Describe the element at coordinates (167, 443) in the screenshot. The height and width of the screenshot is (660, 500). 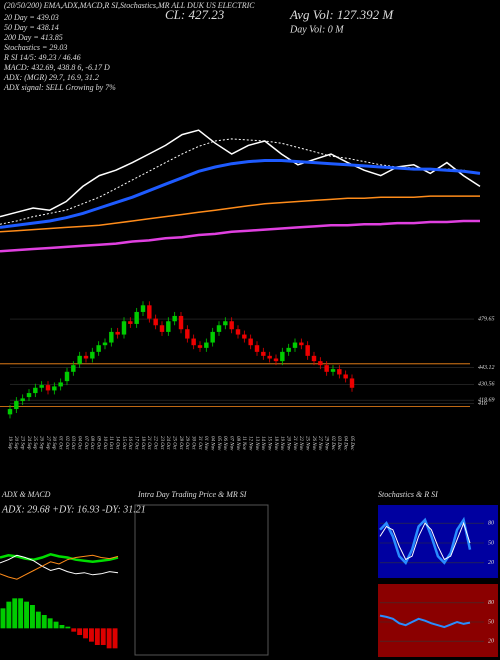
I see `x-tick-label: 24 Oct` at that location.